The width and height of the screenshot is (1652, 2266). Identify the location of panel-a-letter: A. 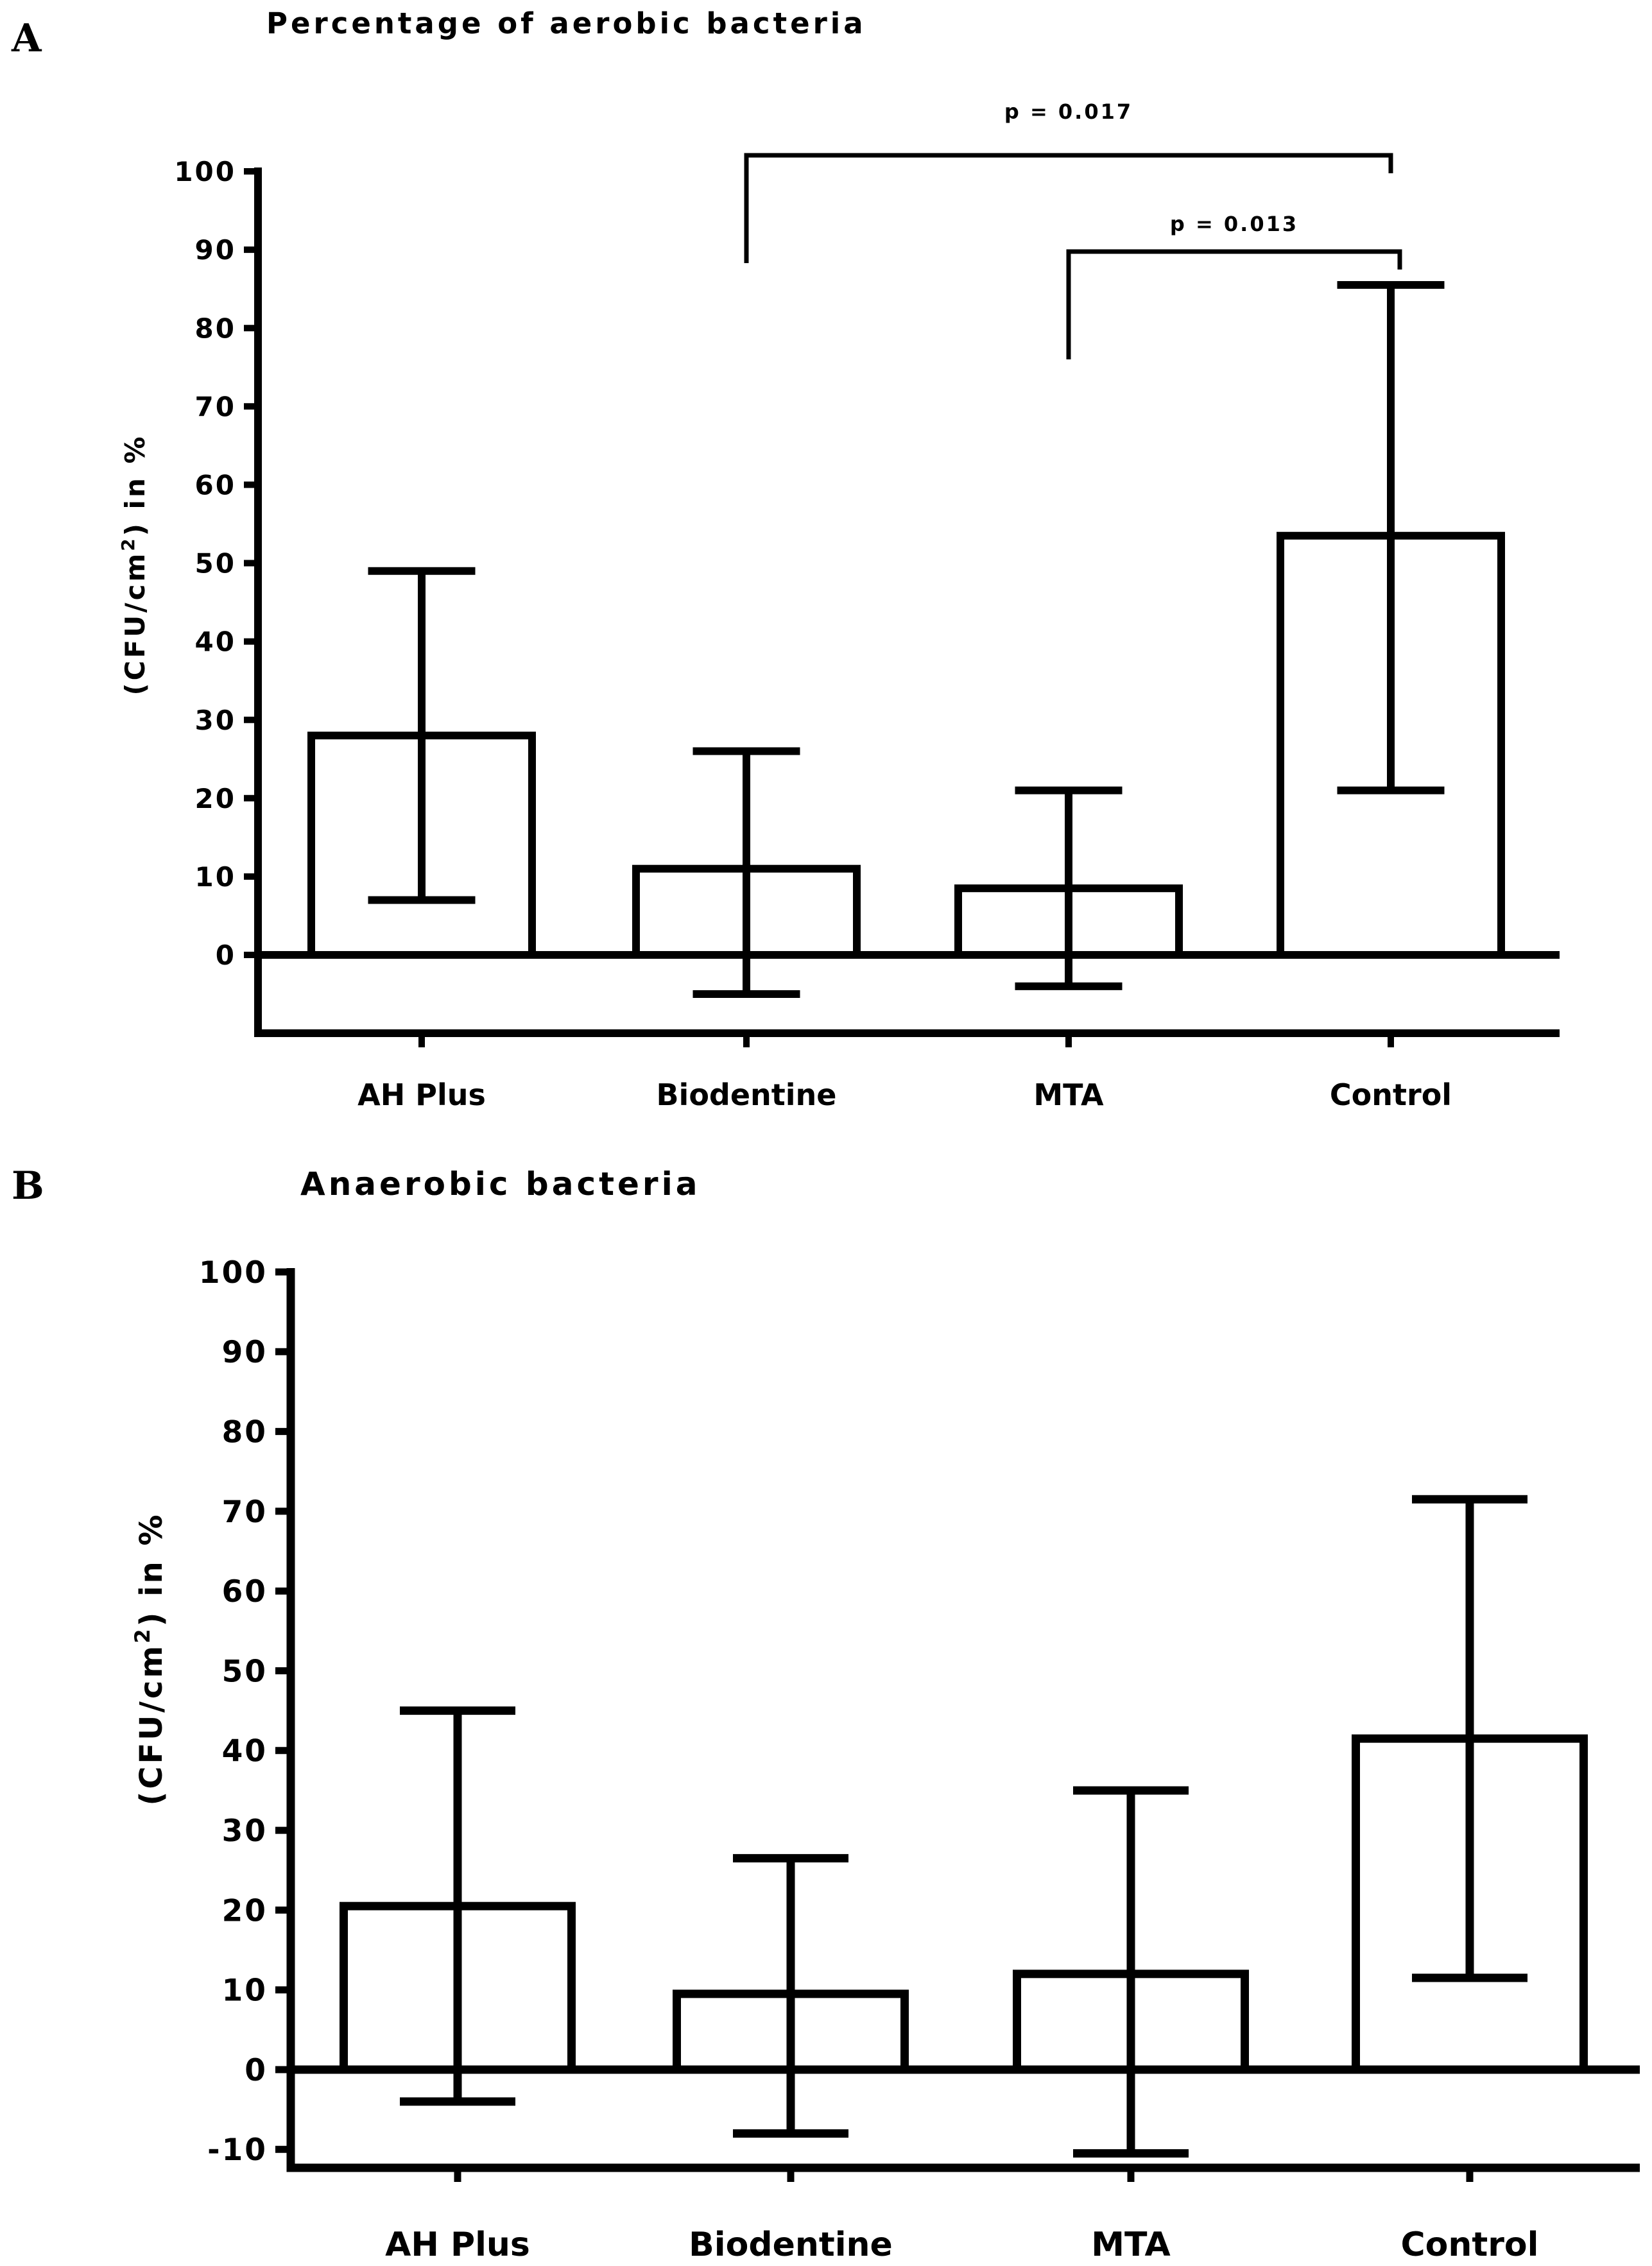
(26, 38).